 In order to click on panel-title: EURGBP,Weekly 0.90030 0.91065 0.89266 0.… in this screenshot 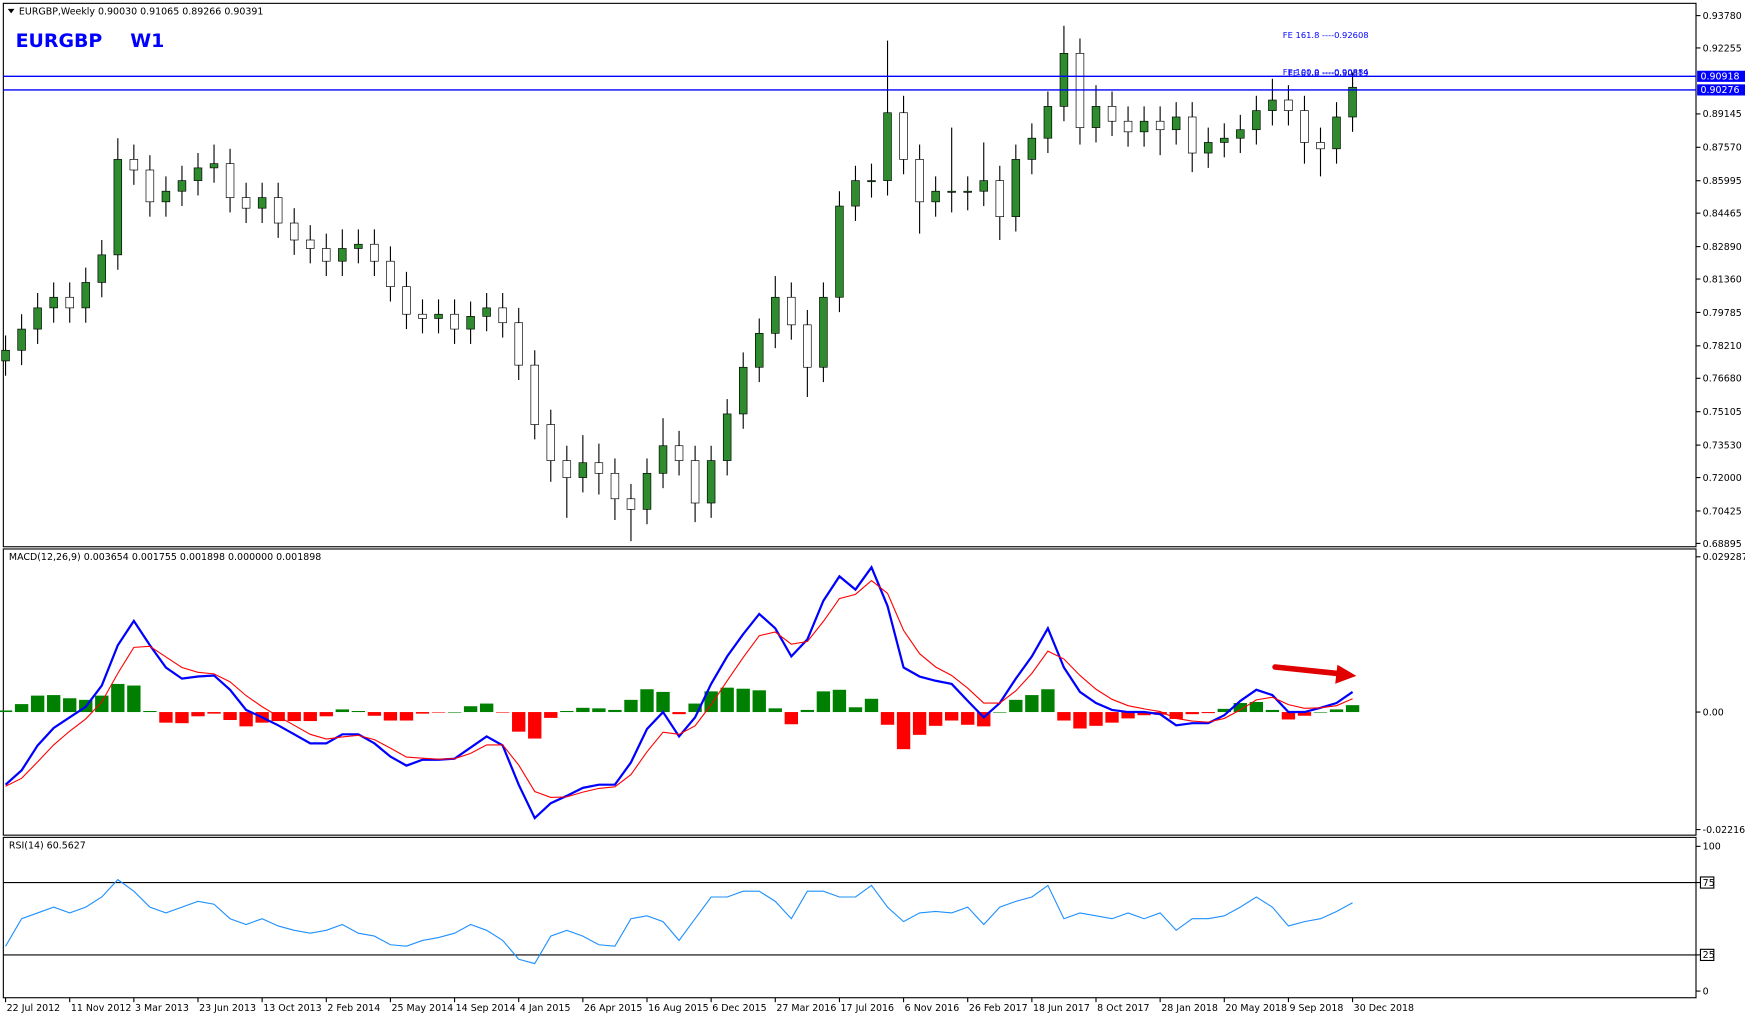, I will do `click(141, 11)`.